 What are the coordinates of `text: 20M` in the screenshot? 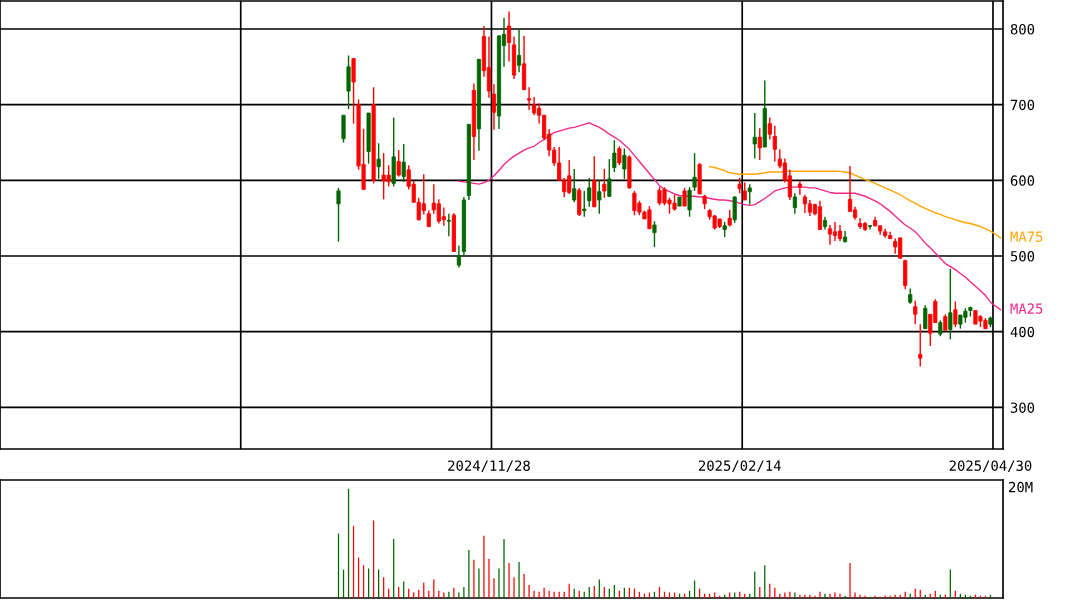 It's located at (1021, 487).